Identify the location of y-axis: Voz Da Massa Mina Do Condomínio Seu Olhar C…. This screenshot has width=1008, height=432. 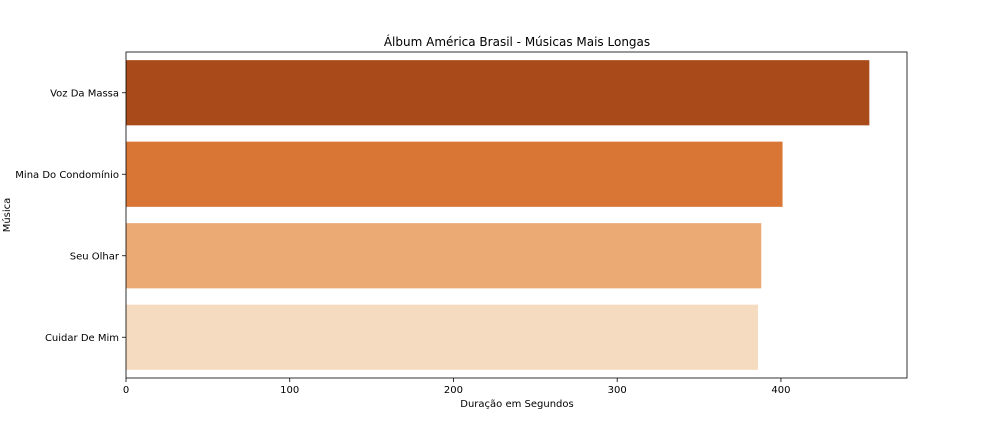
(70, 216).